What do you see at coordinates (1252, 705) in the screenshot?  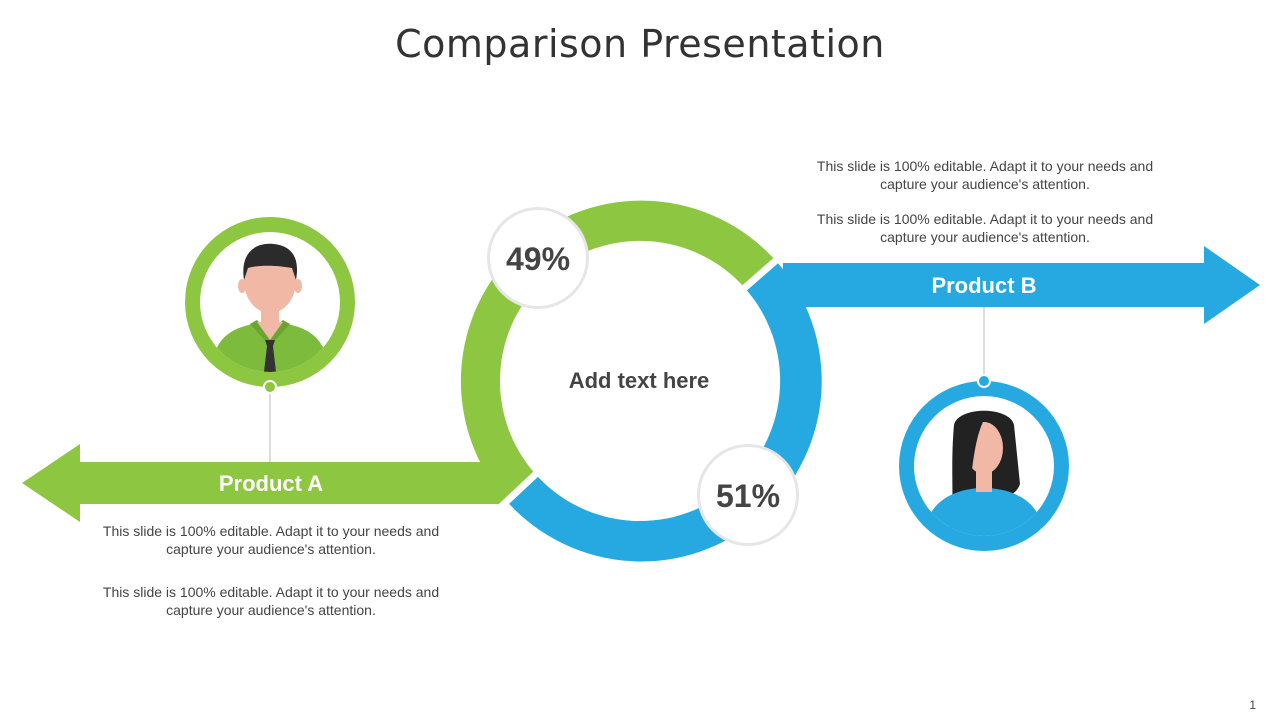 I see `page-number: 1` at bounding box center [1252, 705].